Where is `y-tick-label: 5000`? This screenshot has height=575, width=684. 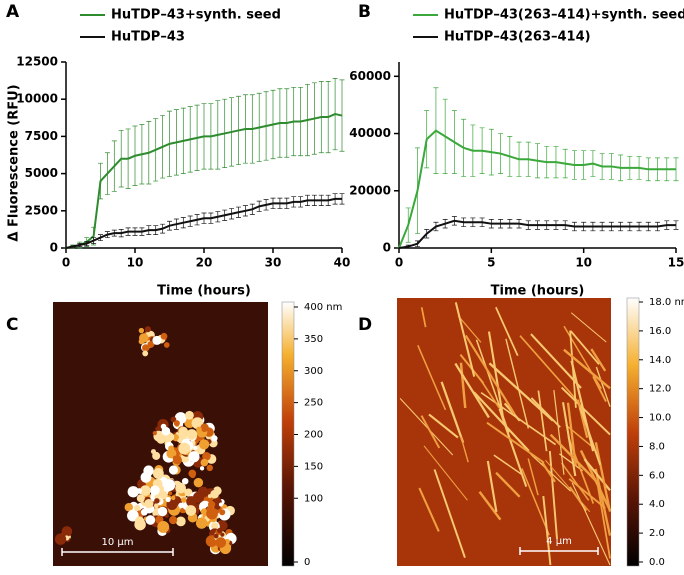
y-tick-label: 5000 is located at coordinates (41, 173).